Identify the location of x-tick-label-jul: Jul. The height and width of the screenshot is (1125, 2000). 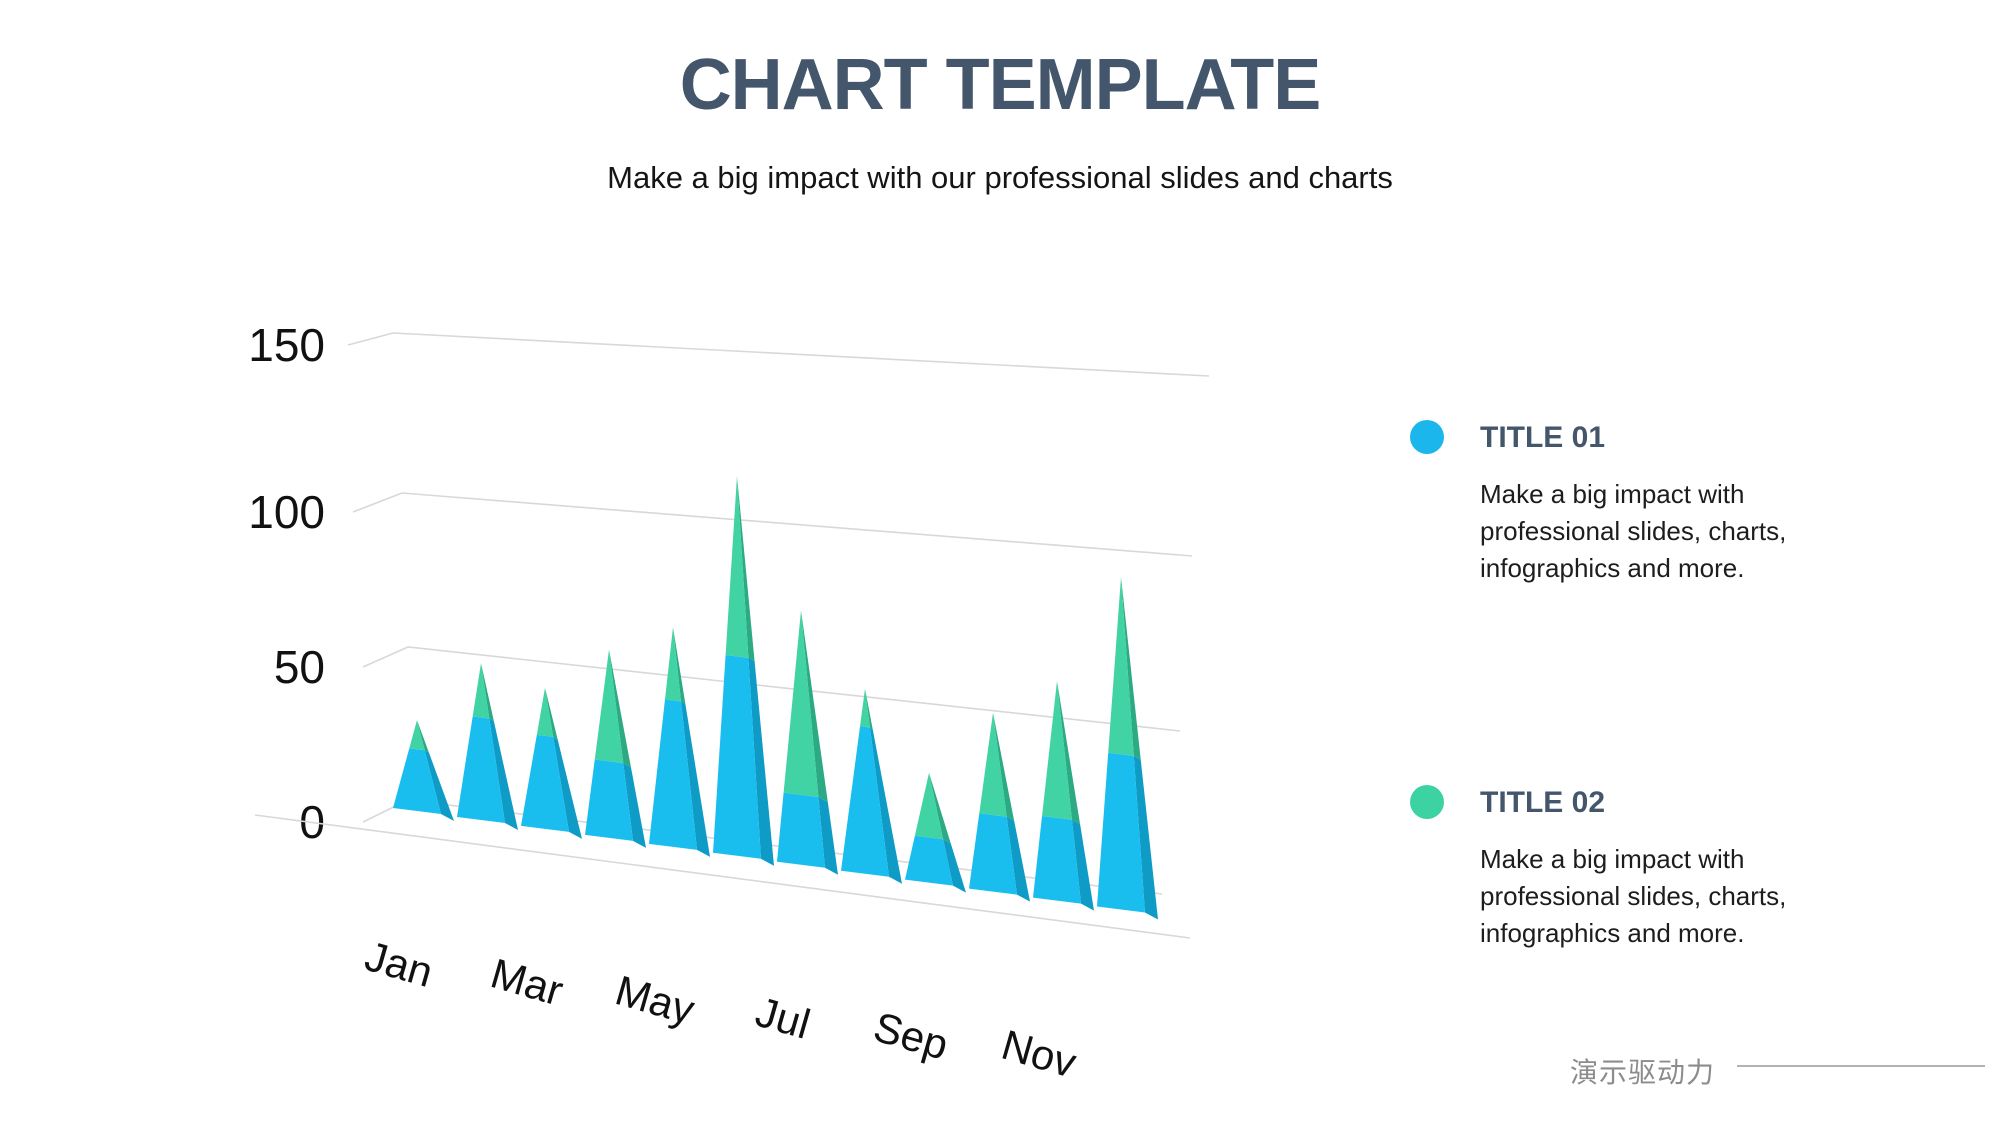
(783, 1018).